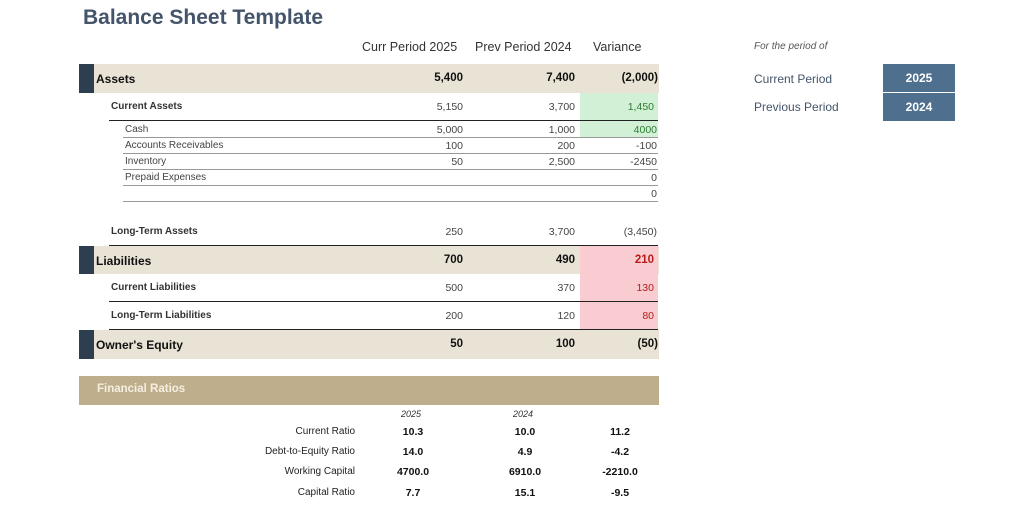 The height and width of the screenshot is (512, 1024). I want to click on column-header-current: Curr Period 2025, so click(410, 47).